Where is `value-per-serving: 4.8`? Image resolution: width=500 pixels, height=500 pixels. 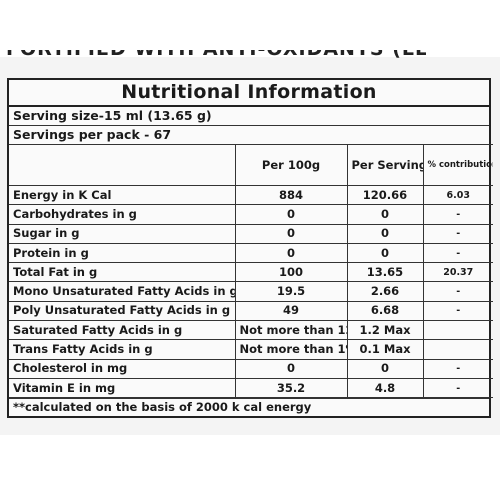
value-per-serving: 4.8 is located at coordinates (385, 388).